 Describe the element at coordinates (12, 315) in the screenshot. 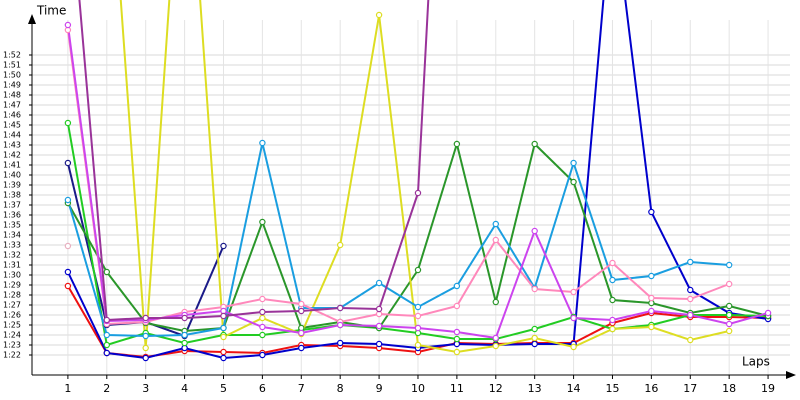

I see `y-tick-label: 1:26` at that location.